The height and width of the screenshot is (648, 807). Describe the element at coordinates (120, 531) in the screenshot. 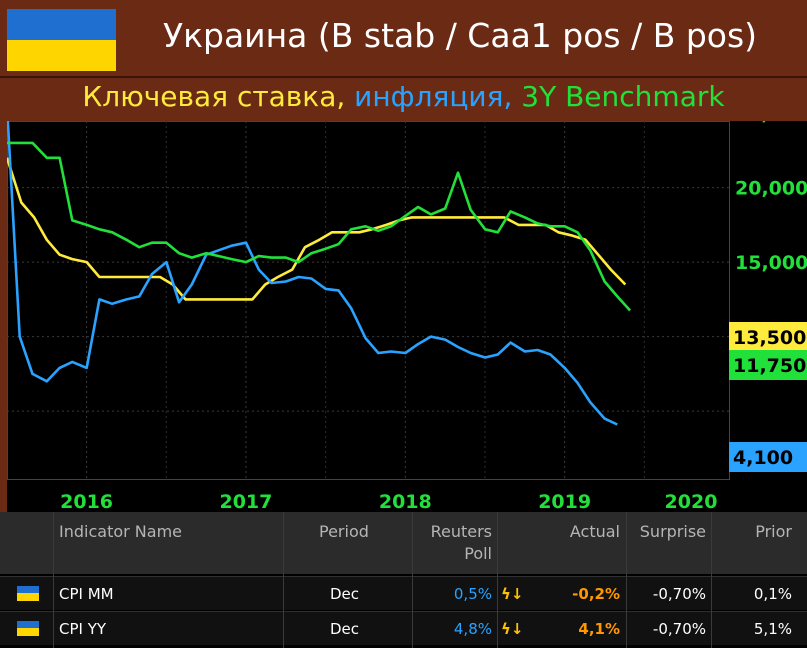

I see `header-indicator-name: Indicator Name` at that location.